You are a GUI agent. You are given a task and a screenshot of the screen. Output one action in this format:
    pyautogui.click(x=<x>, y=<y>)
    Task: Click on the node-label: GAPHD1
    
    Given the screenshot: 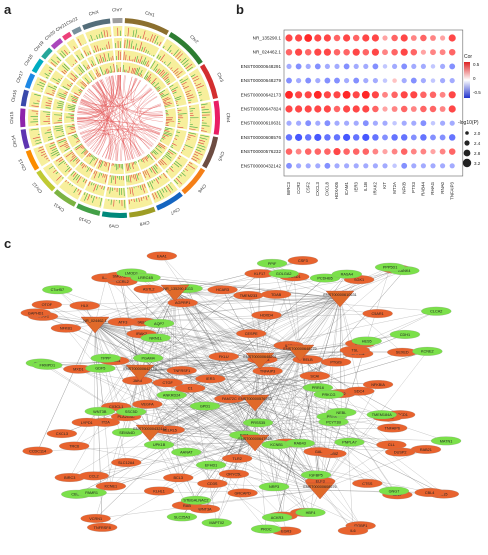 What is the action you would take?
    pyautogui.click(x=36, y=313)
    